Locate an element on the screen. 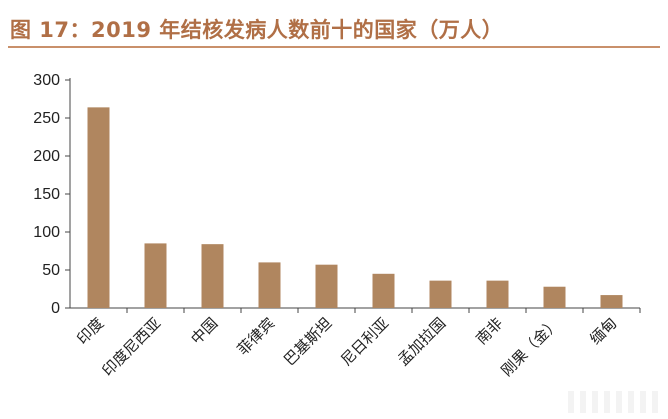 This screenshot has height=419, width=668. x-tick-label: 南非 is located at coordinates (489, 331).